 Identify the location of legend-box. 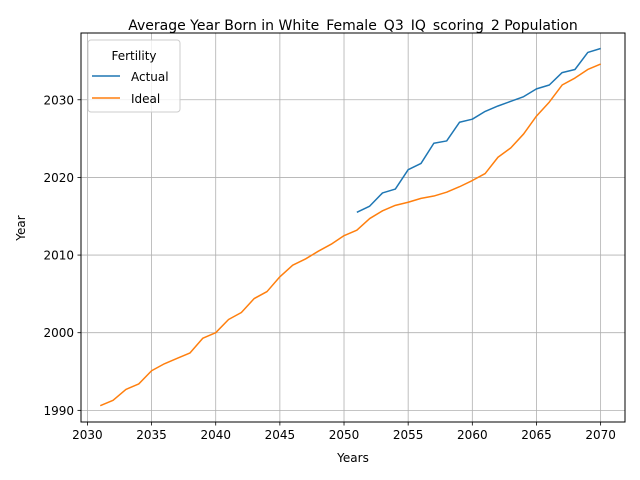
(134, 76).